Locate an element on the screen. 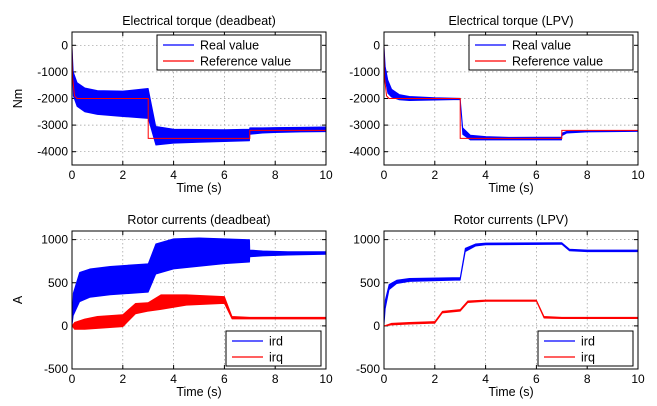  chart-title: Electrical torque (deadbeat) is located at coordinates (199, 21).